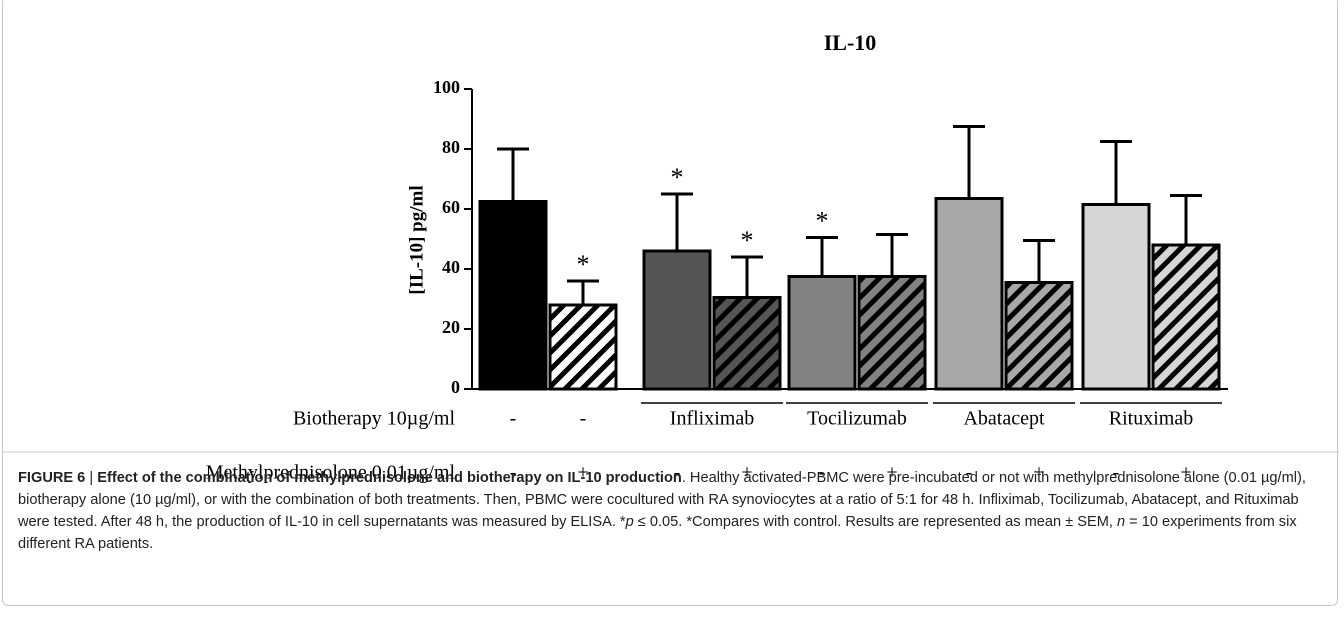 This screenshot has width=1344, height=627. What do you see at coordinates (416, 239) in the screenshot?
I see `y-axis-label: [IL-10] pg/ml` at bounding box center [416, 239].